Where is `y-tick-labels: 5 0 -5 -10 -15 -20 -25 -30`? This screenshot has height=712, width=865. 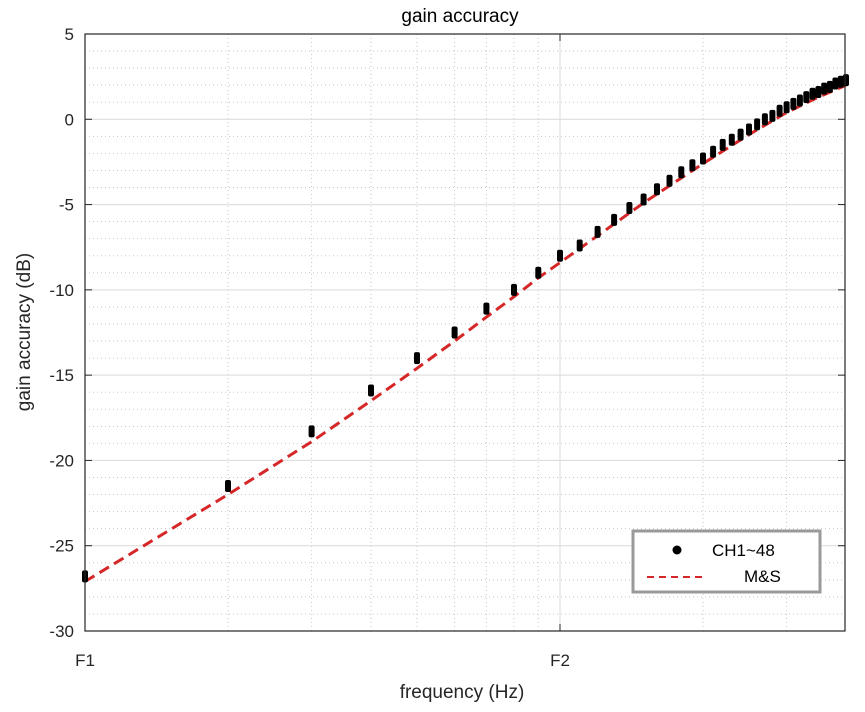
y-tick-labels: 5 0 -5 -10 -15 -20 -25 -30 is located at coordinates (61, 333).